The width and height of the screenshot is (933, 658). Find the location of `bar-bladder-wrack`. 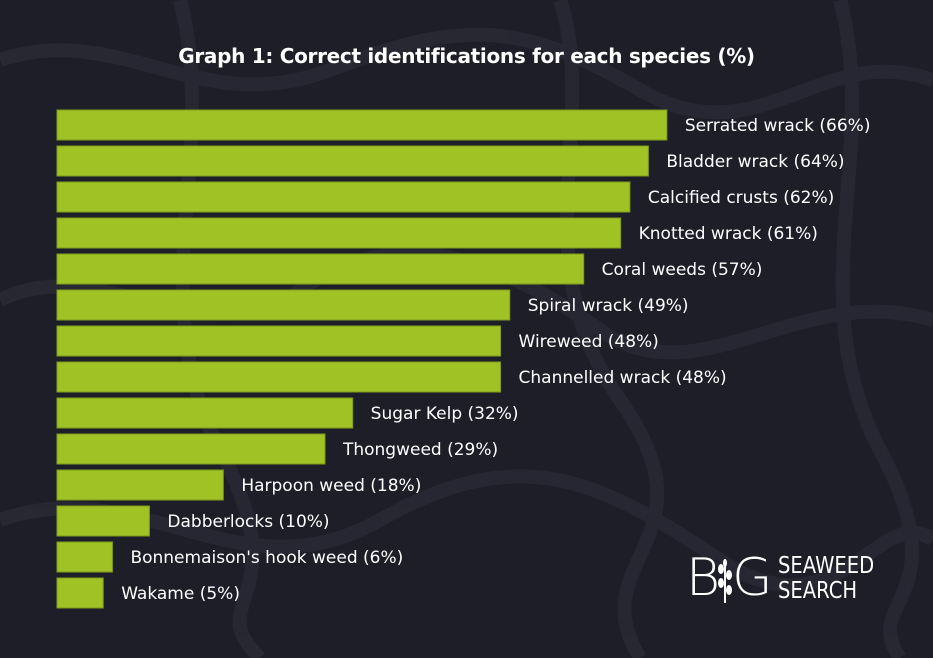

bar-bladder-wrack is located at coordinates (352, 161).